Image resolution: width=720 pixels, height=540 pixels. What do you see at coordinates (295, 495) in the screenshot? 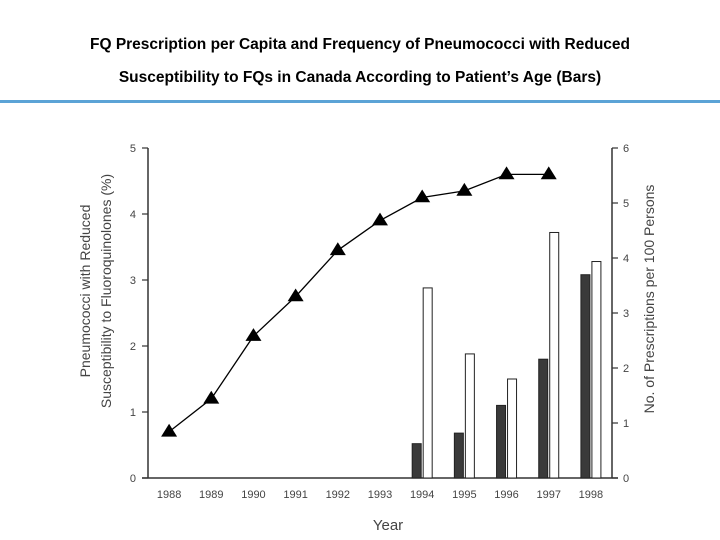
I see `x-tick-label: 1991` at bounding box center [295, 495].